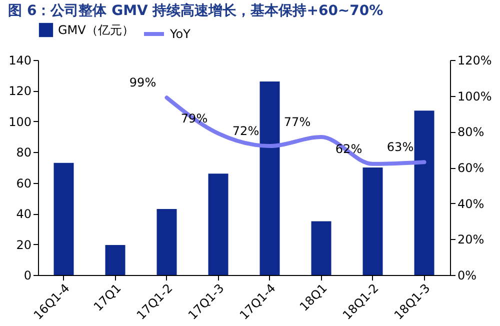 The width and height of the screenshot is (500, 326). What do you see at coordinates (194, 118) in the screenshot?
I see `data-label: 79%` at bounding box center [194, 118].